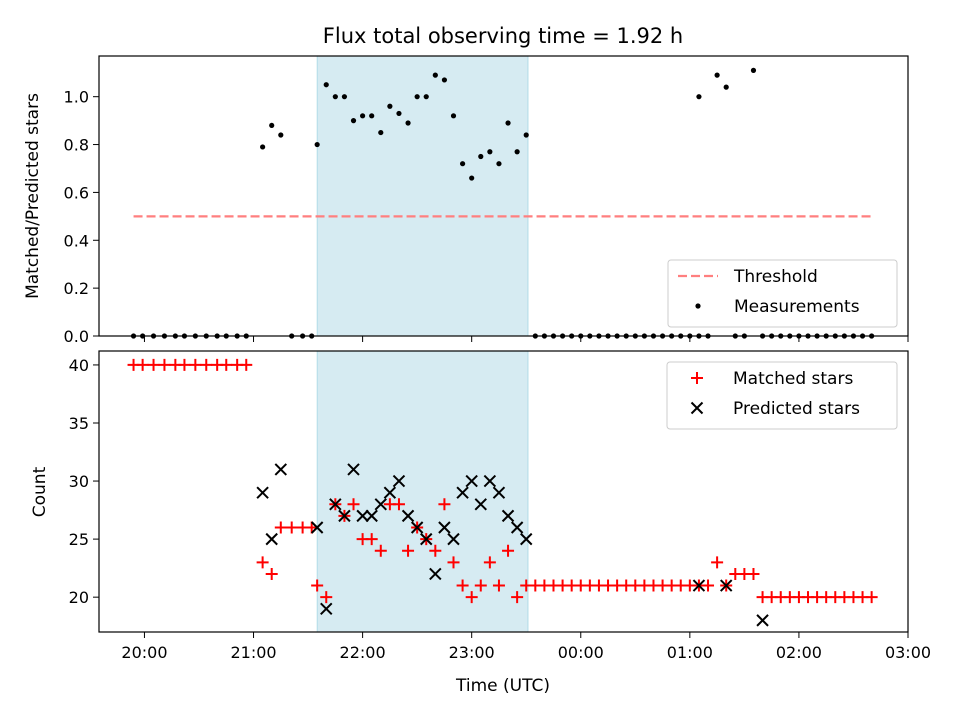  I want to click on x-tick-label: 00:00, so click(581, 652).